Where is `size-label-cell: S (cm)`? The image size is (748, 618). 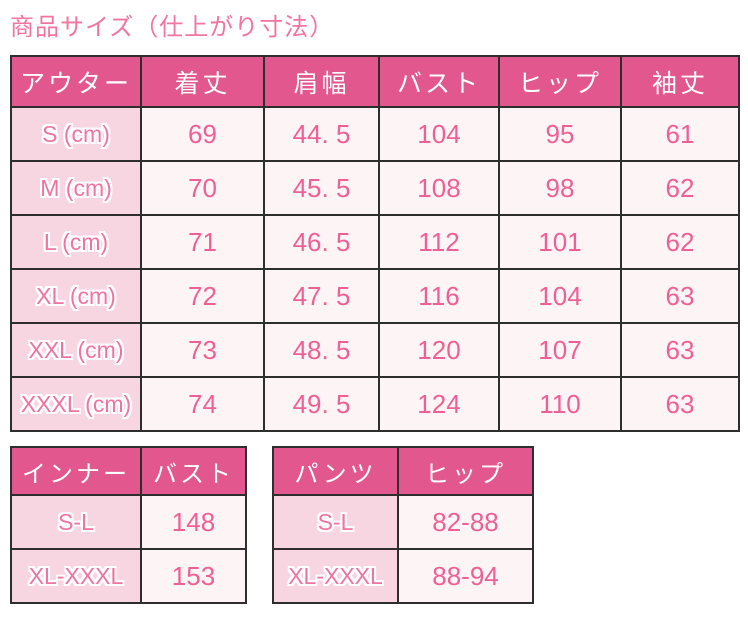 size-label-cell: S (cm) is located at coordinates (76, 134).